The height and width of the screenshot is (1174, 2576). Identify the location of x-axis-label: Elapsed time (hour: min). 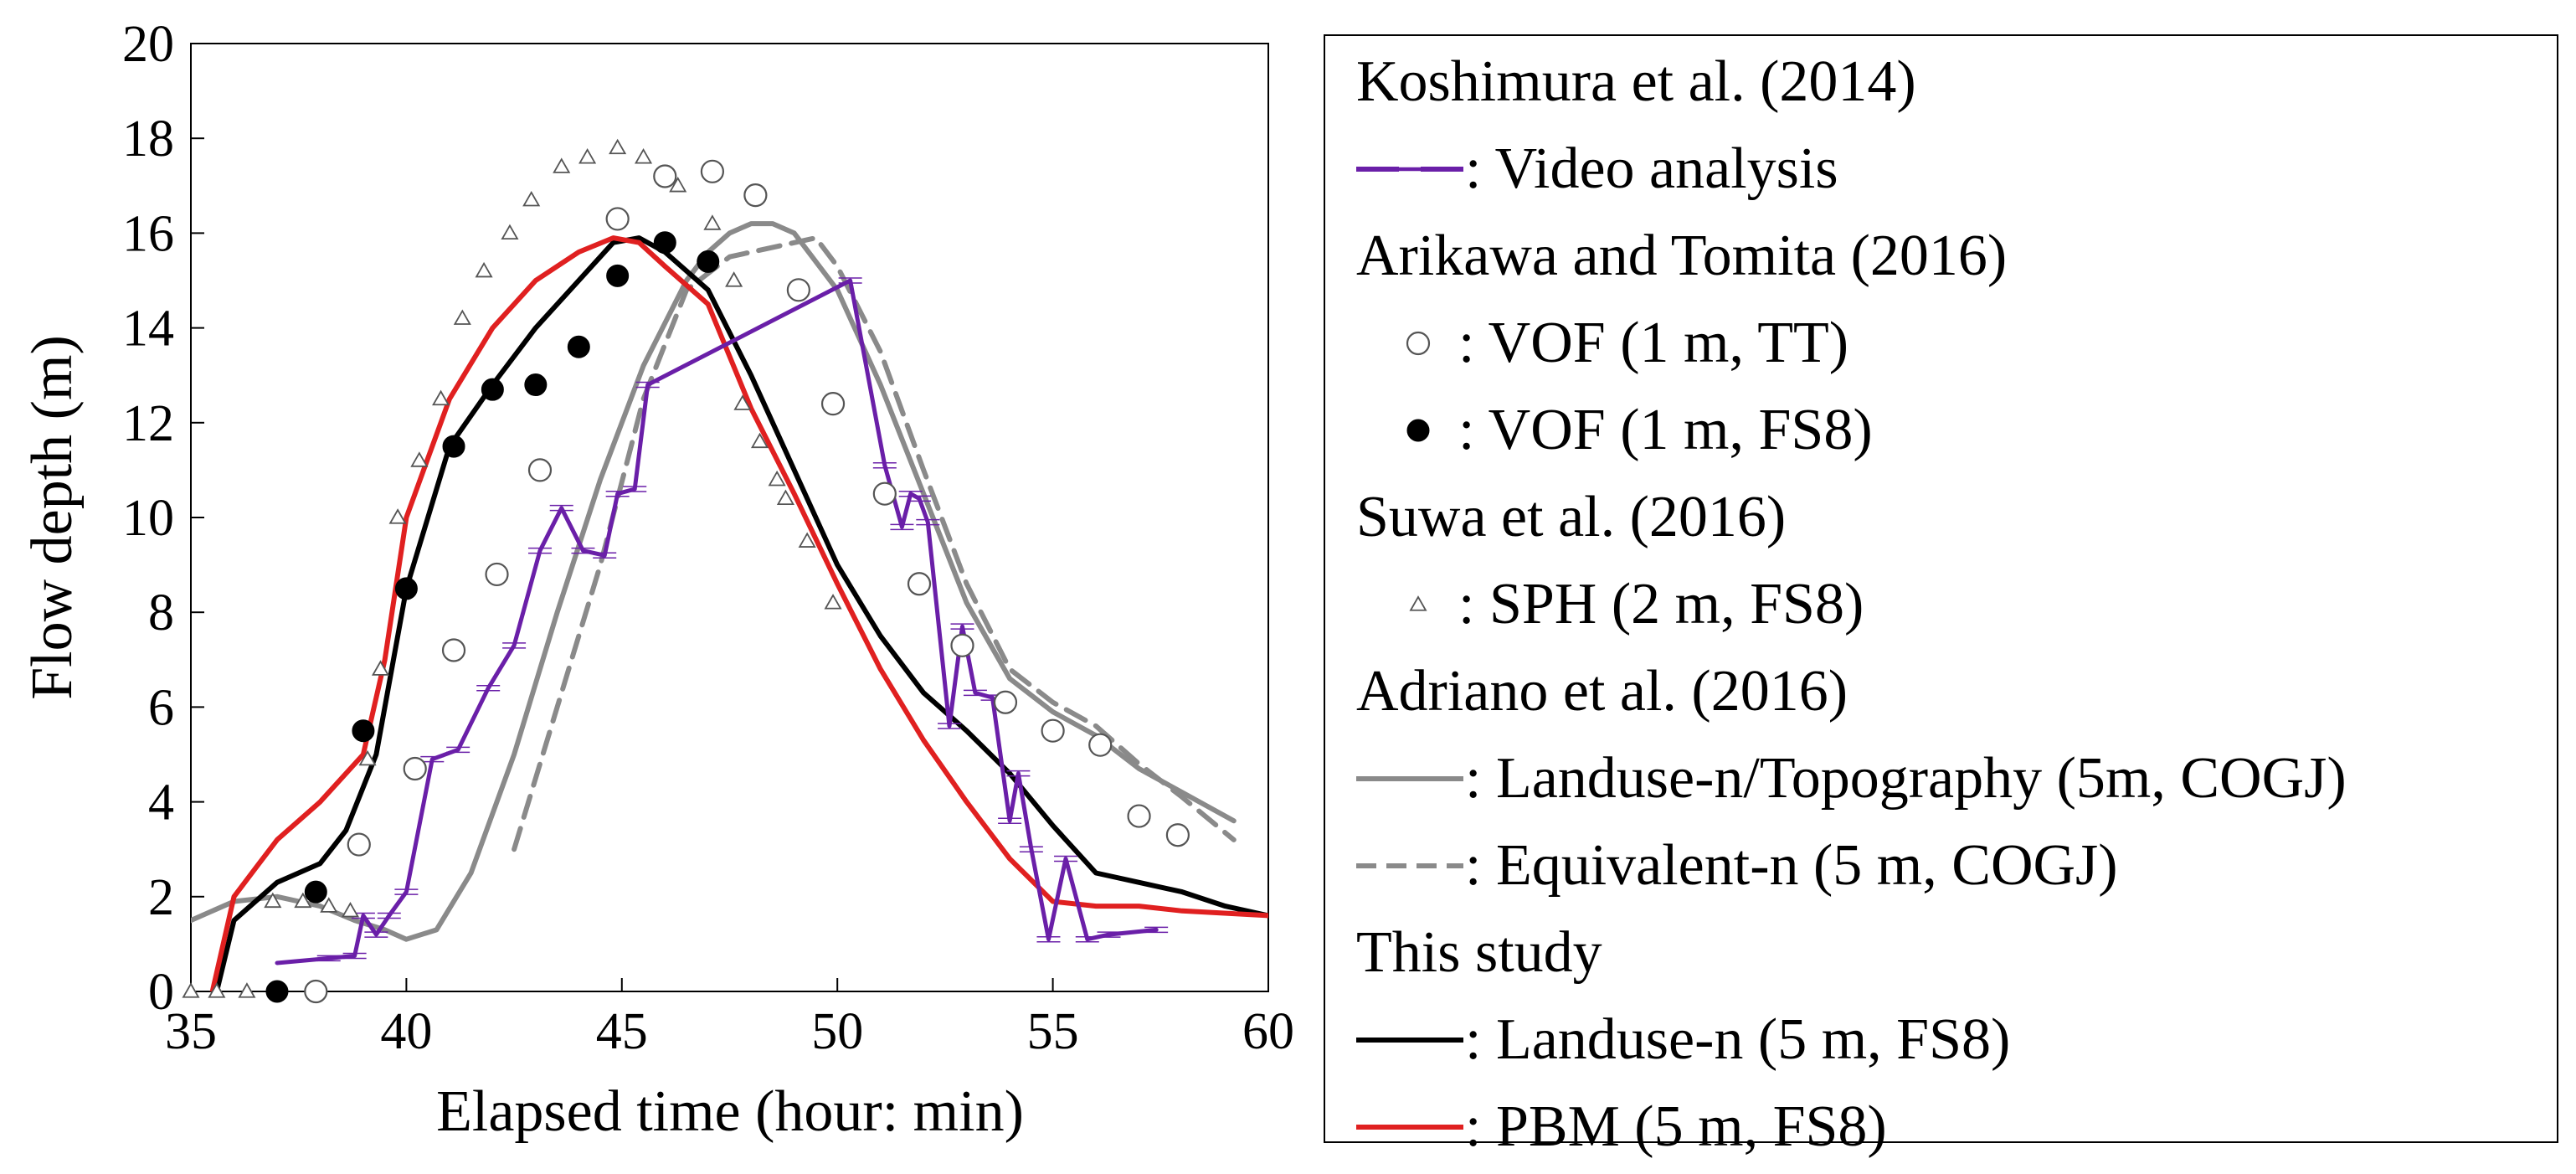
(730, 1111).